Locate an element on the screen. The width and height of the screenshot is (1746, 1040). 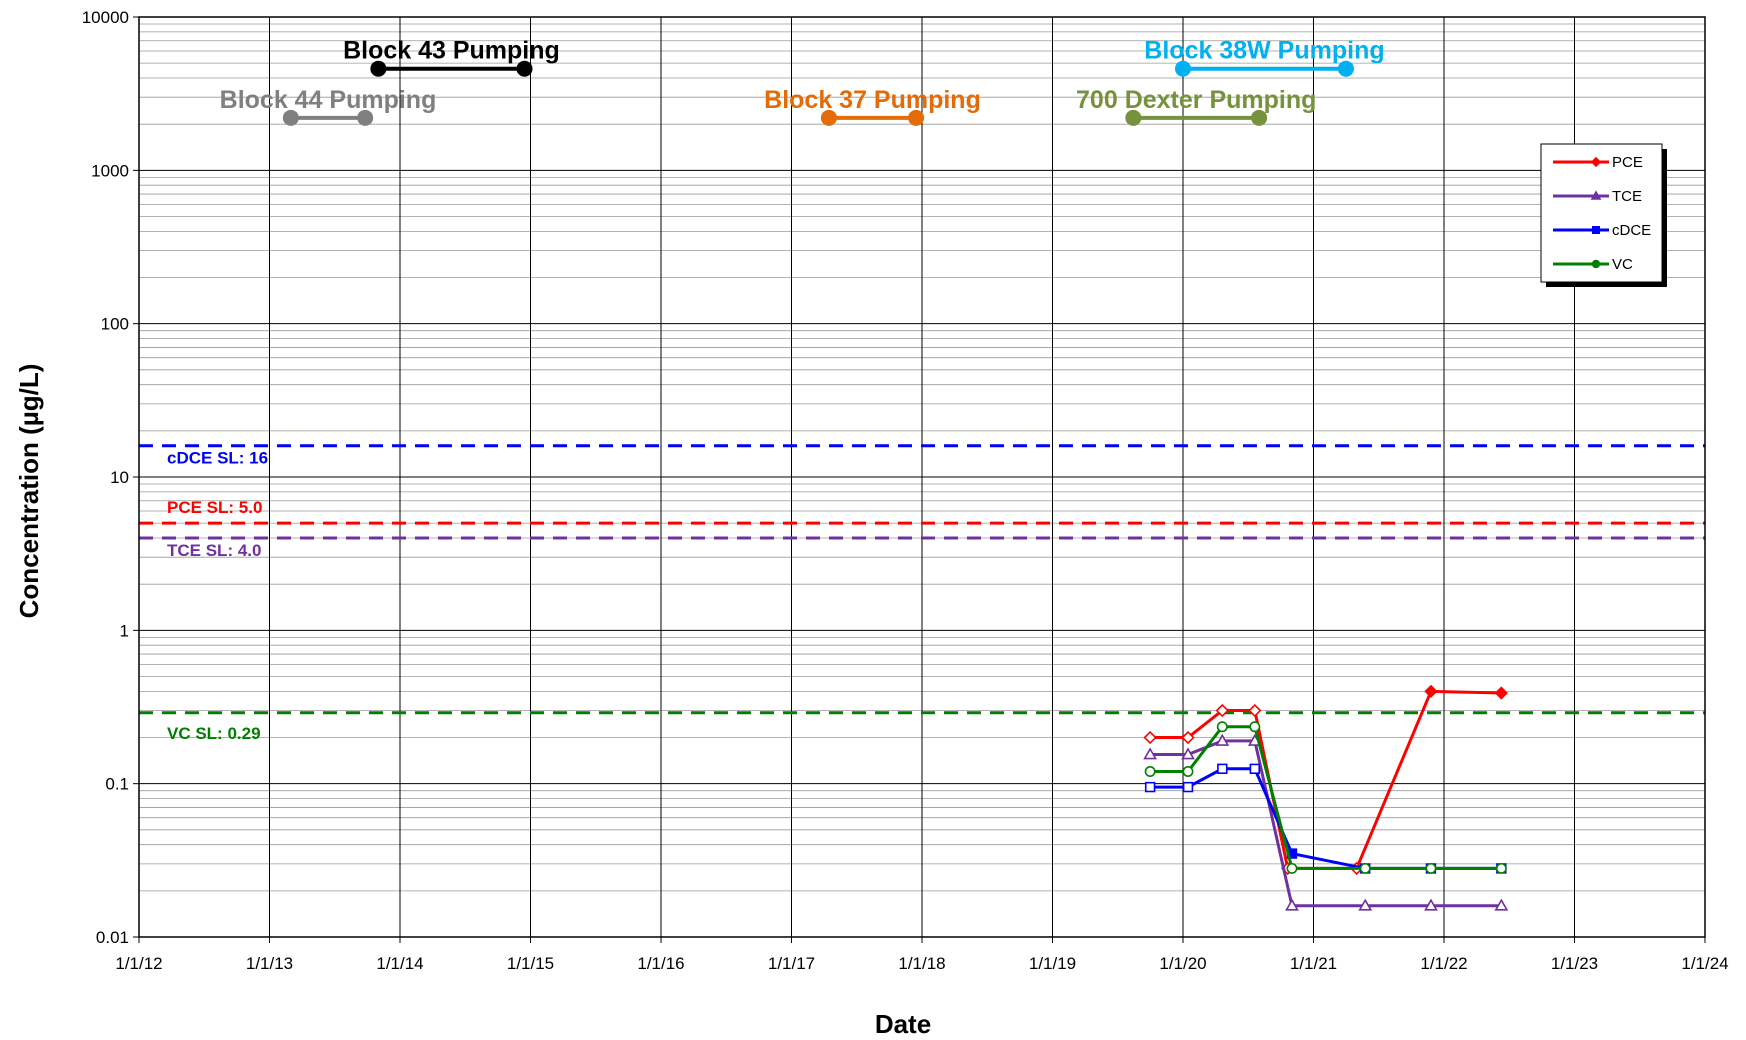
pumping-period-label: Block 43 Pumping is located at coordinates (451, 51).